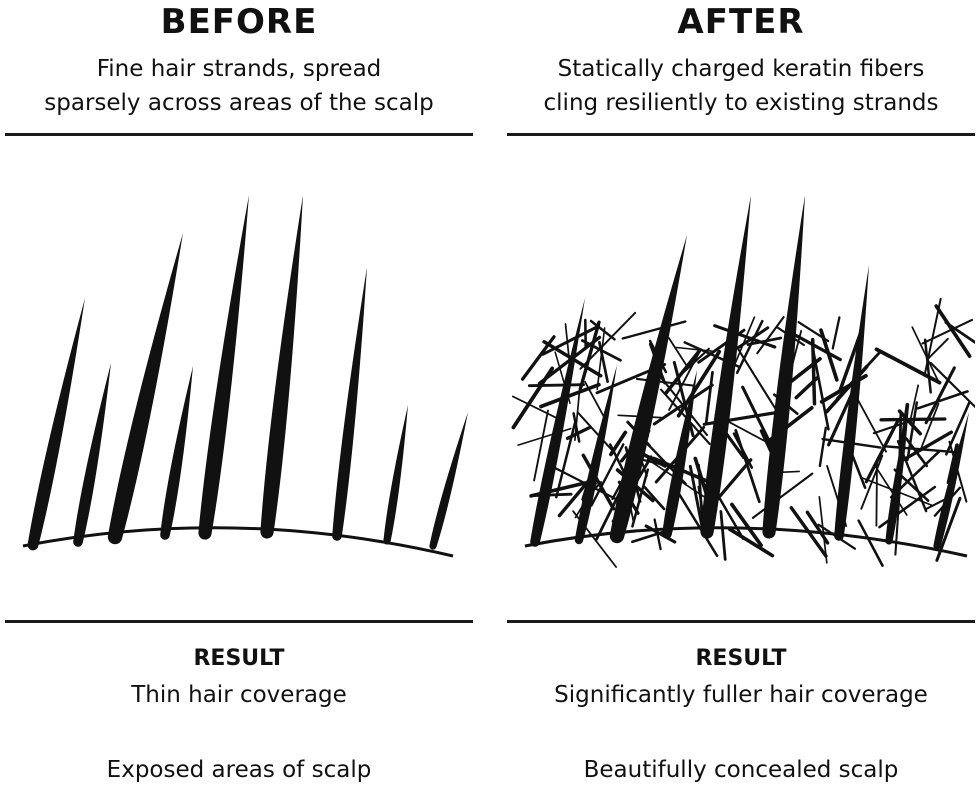 The height and width of the screenshot is (800, 978). What do you see at coordinates (741, 69) in the screenshot?
I see `after-description-line-1: Statically charged keratin fibers` at bounding box center [741, 69].